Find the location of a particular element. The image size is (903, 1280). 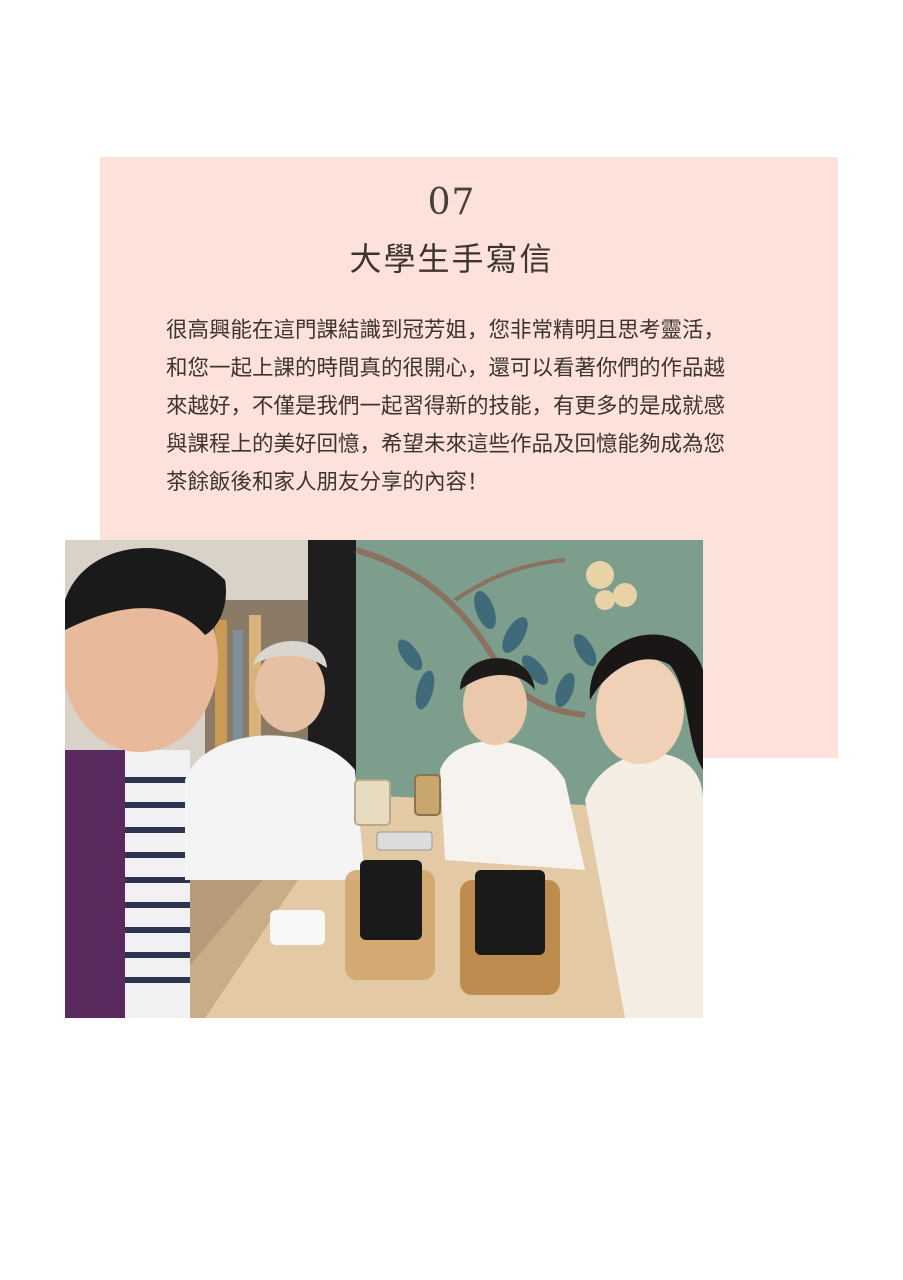

letter-line: 來越好，不僅是我們一起習得新的技能，有更多的是成就感 is located at coordinates (446, 406).